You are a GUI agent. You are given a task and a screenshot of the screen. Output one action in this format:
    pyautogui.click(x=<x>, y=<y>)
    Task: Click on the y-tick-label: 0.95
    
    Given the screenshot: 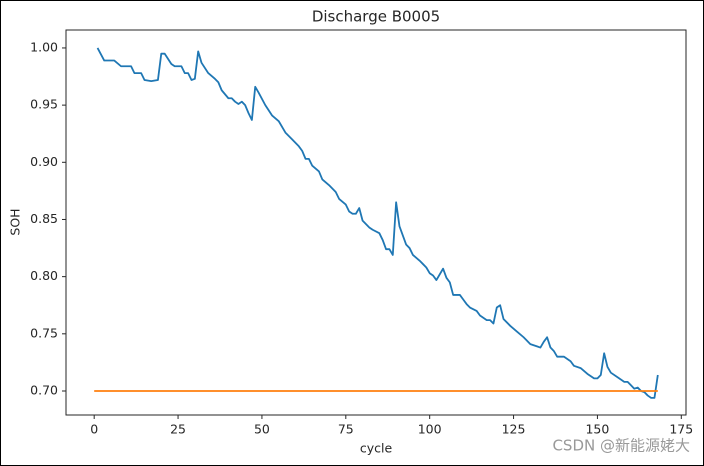 What is the action you would take?
    pyautogui.click(x=44, y=104)
    